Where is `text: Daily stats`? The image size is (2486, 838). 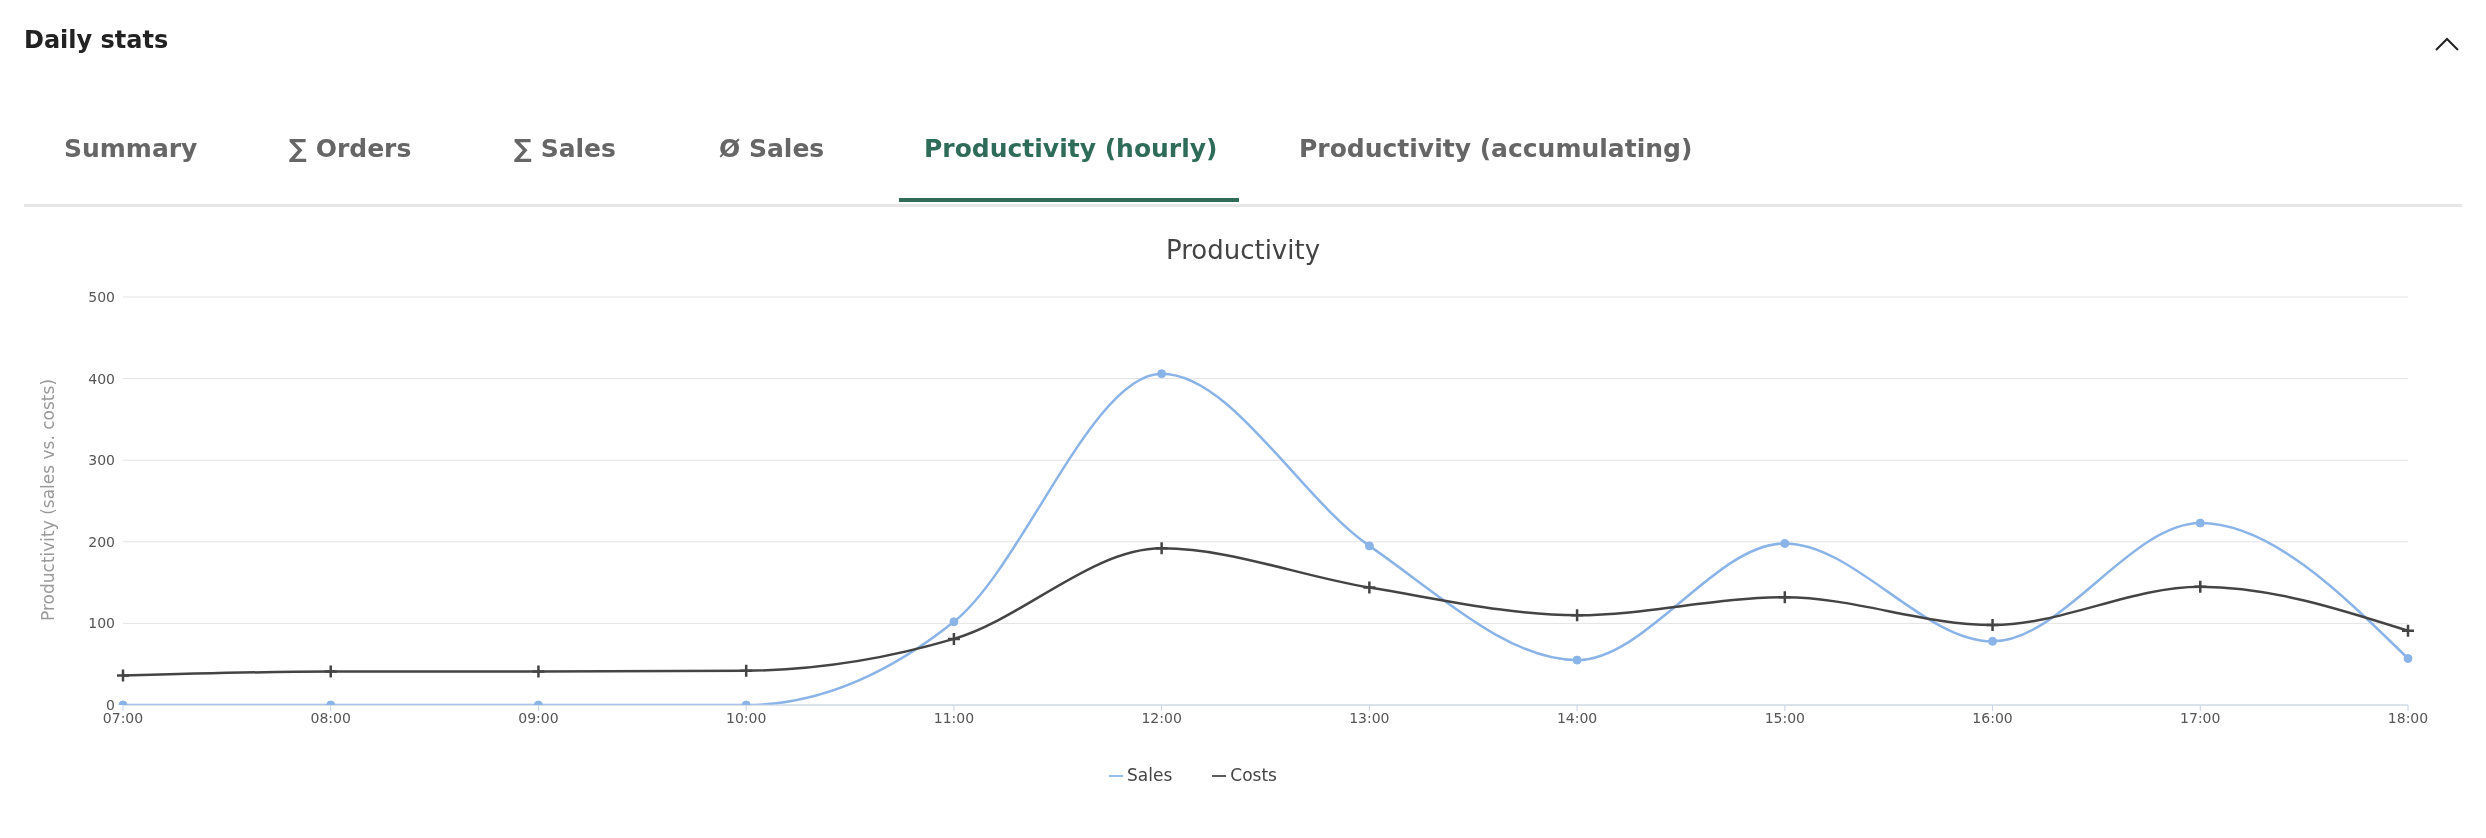 text: Daily stats is located at coordinates (96, 40).